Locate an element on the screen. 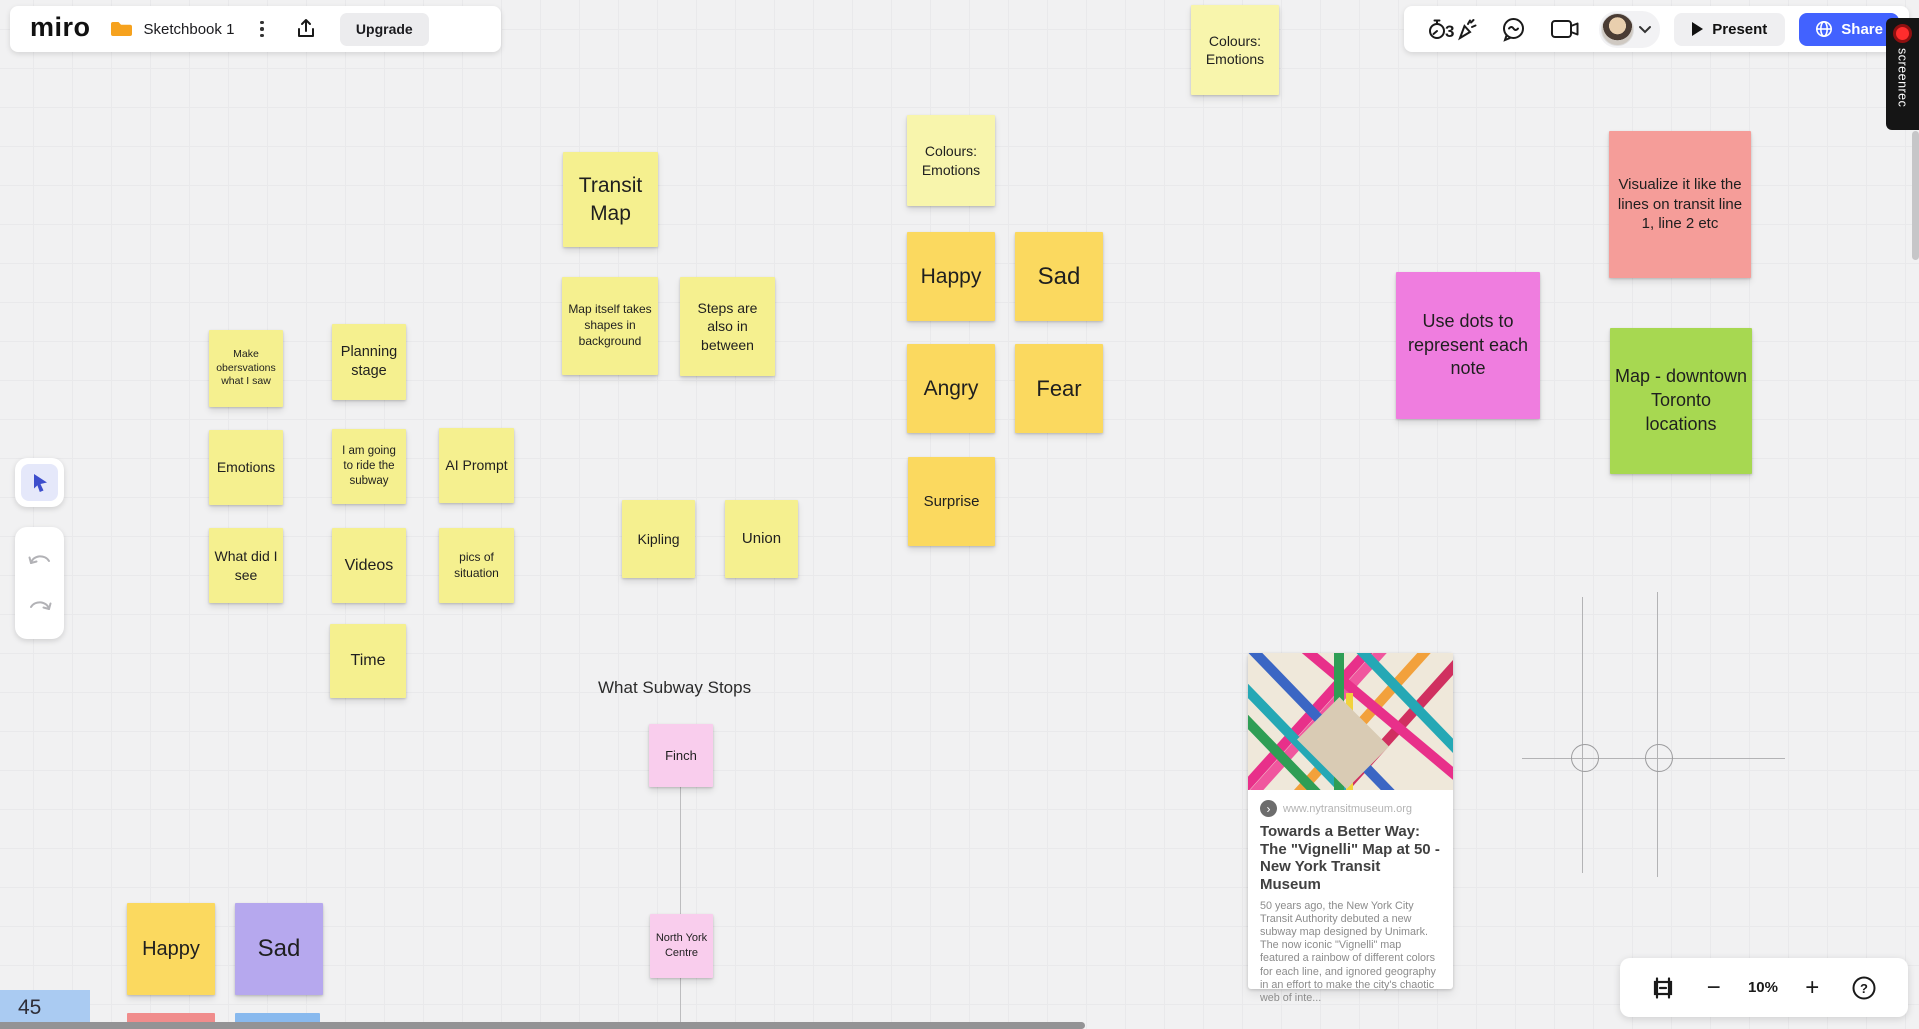 The image size is (1919, 1029). redo-icon is located at coordinates (40, 606).